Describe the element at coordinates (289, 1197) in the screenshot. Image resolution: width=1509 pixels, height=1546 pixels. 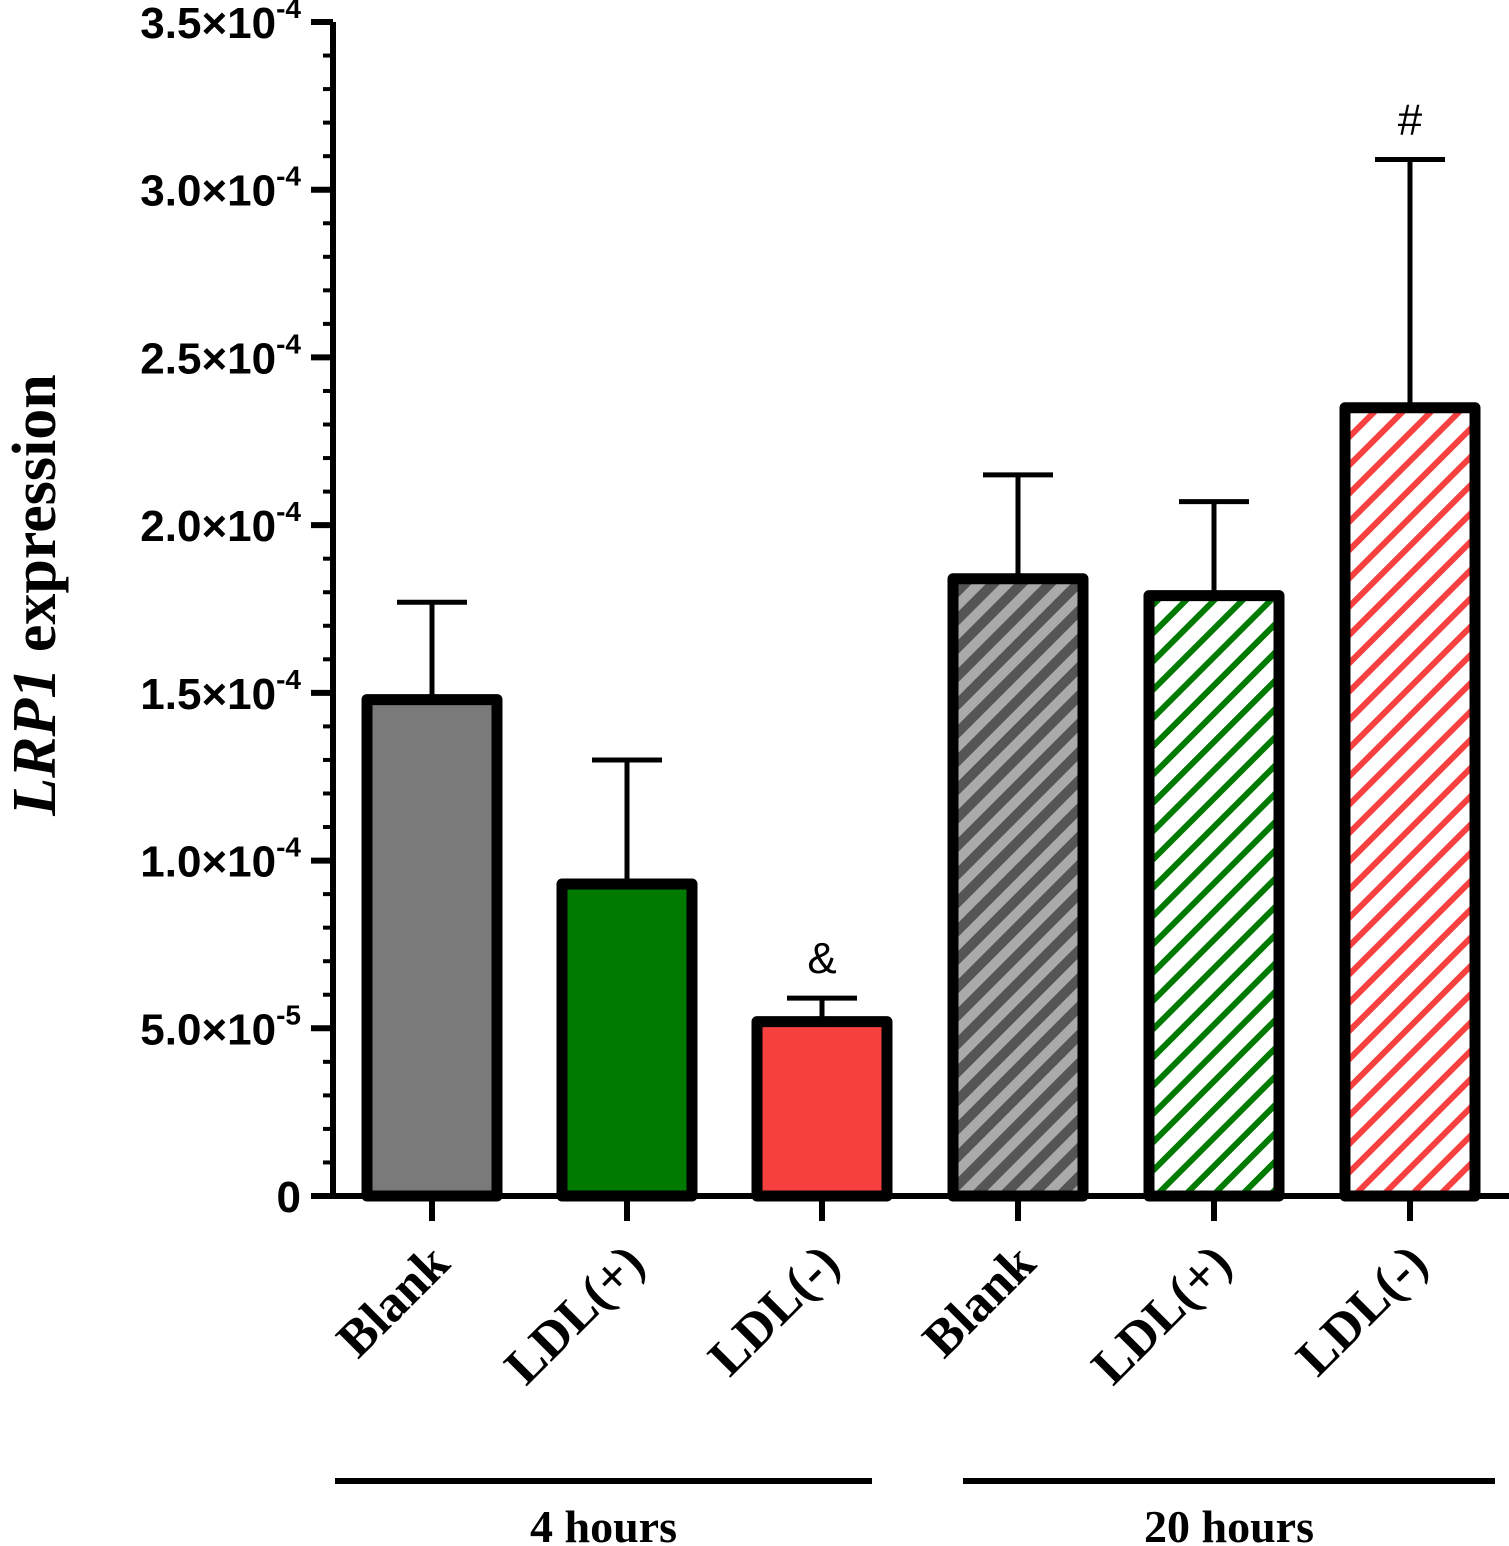
I see `y-tick-label: 0` at that location.